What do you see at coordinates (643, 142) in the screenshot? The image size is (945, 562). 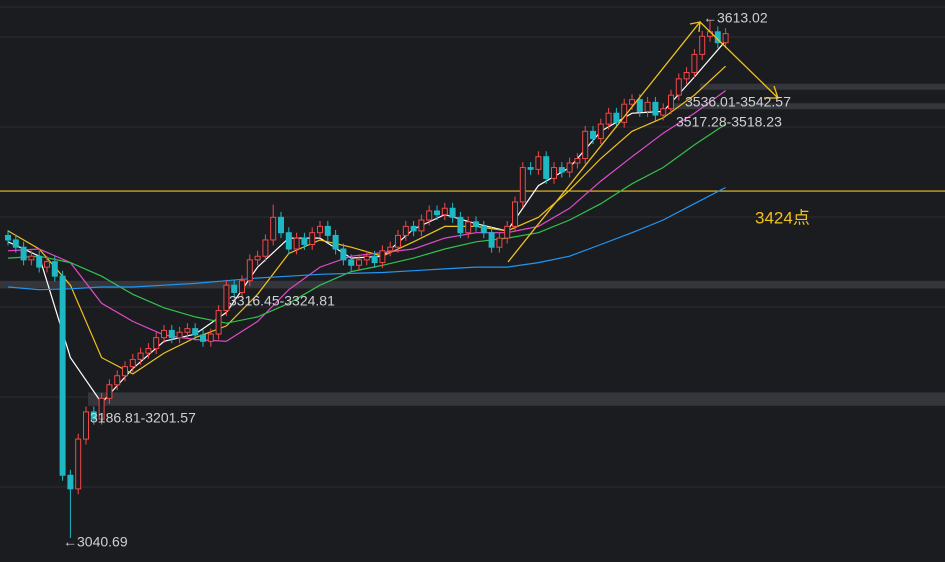 I see `drawn-arrows` at bounding box center [643, 142].